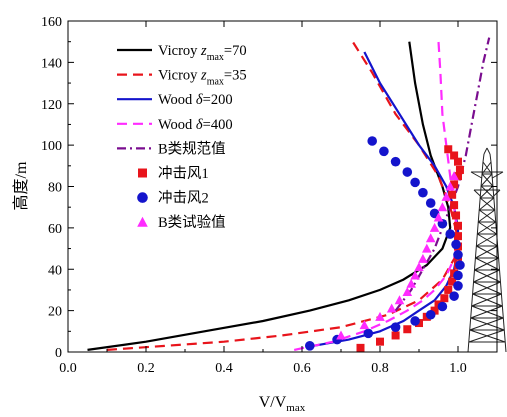 This screenshot has height=417, width=507. What do you see at coordinates (58, 353) in the screenshot?
I see `y-tick-label: 0` at bounding box center [58, 353].